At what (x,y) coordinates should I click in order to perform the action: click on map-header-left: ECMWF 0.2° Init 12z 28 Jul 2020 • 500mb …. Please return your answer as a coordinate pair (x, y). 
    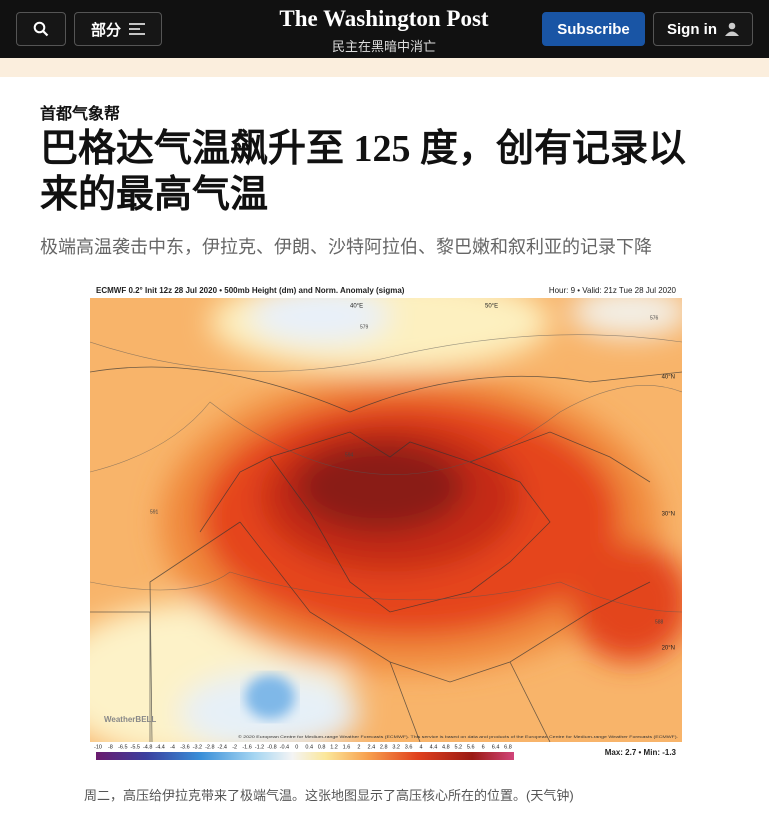
    Looking at the image, I should click on (250, 290).